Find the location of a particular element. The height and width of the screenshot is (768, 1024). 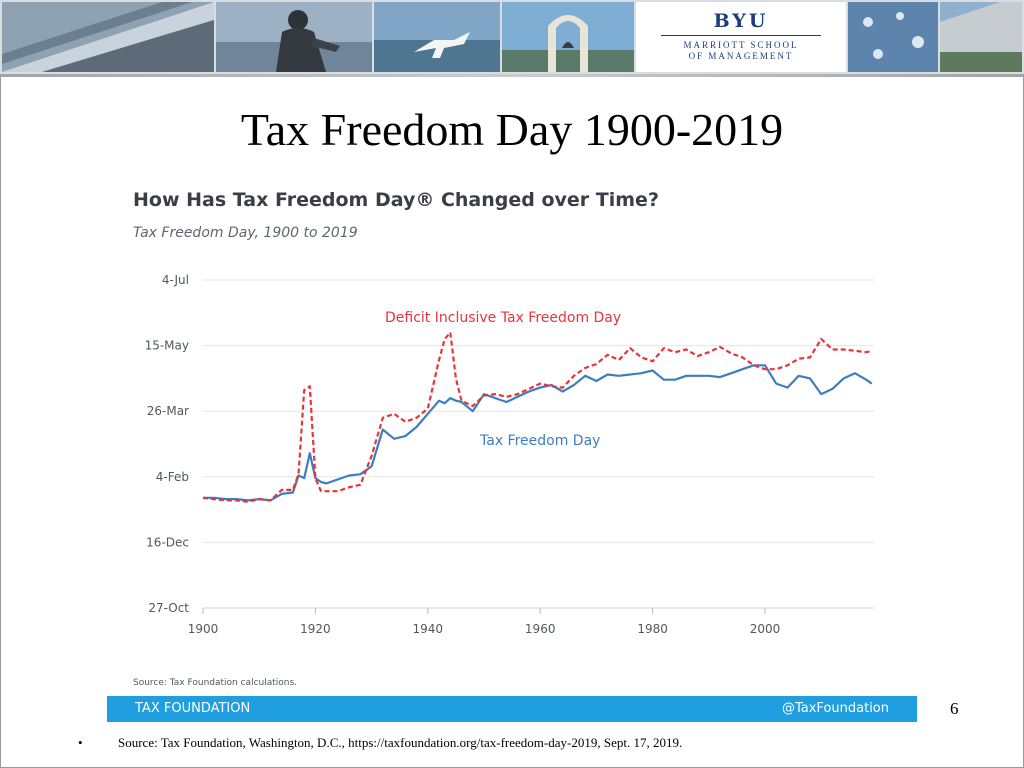

y-tick-label: 4-Jul is located at coordinates (175, 280).